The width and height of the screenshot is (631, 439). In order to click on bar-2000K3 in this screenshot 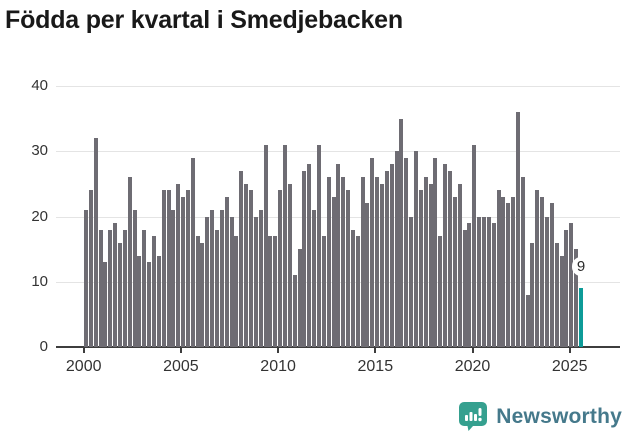, I will do `click(95, 242)`.